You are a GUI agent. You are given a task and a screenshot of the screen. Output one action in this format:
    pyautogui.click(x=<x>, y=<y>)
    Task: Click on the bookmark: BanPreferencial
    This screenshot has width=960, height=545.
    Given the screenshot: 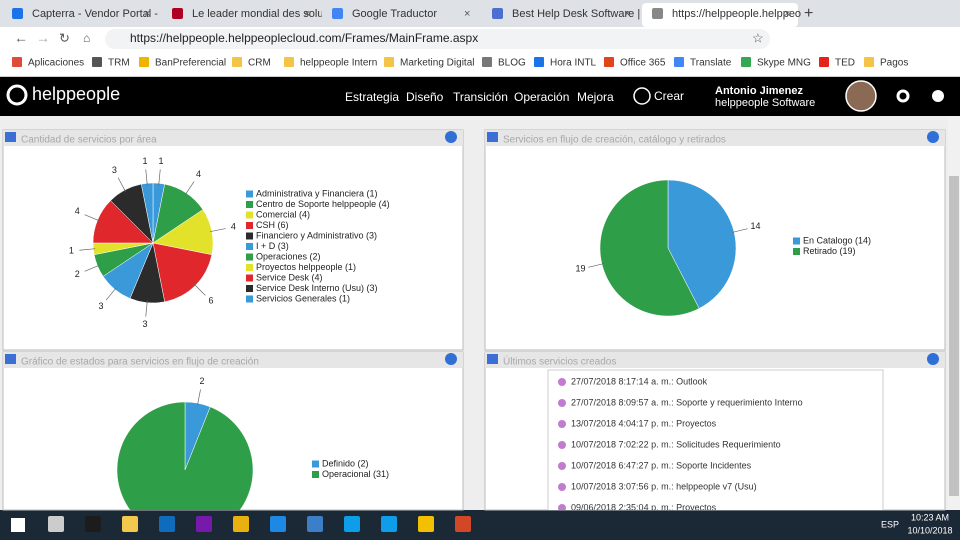 What is the action you would take?
    pyautogui.click(x=190, y=63)
    